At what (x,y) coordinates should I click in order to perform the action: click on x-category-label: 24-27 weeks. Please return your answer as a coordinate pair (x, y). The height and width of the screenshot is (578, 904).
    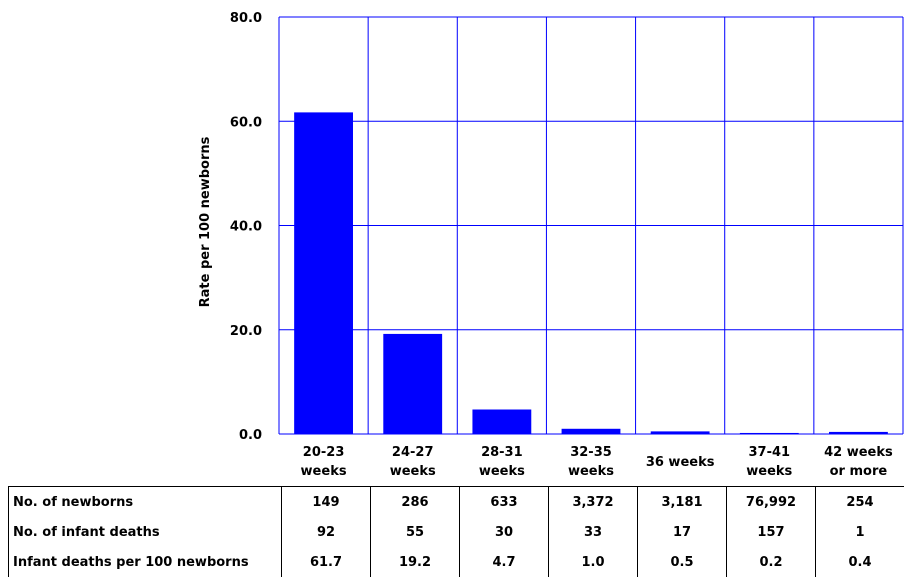
    Looking at the image, I should click on (413, 462).